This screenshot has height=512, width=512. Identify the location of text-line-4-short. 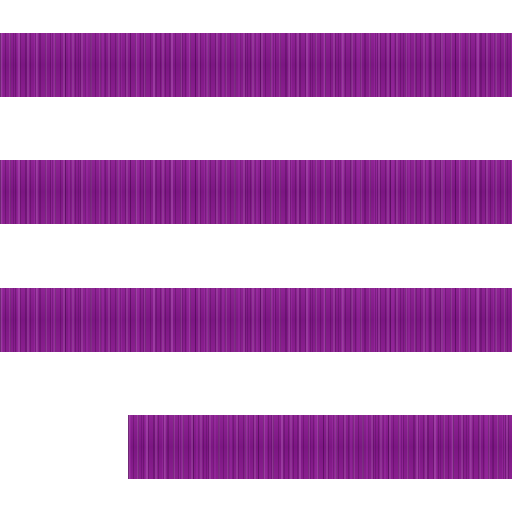
(320, 447).